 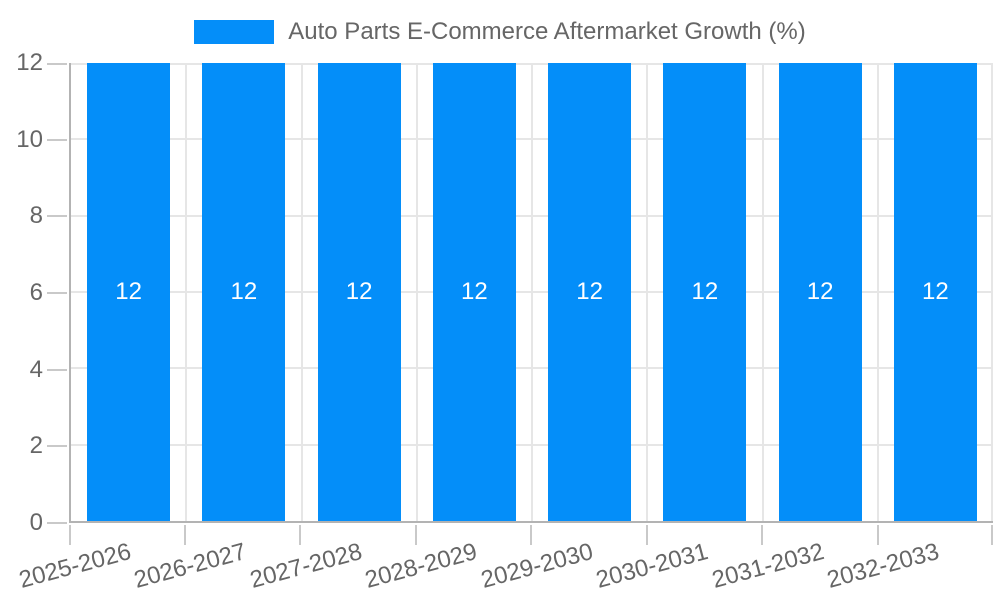 What do you see at coordinates (29, 62) in the screenshot?
I see `y-axis-tick-label: 12` at bounding box center [29, 62].